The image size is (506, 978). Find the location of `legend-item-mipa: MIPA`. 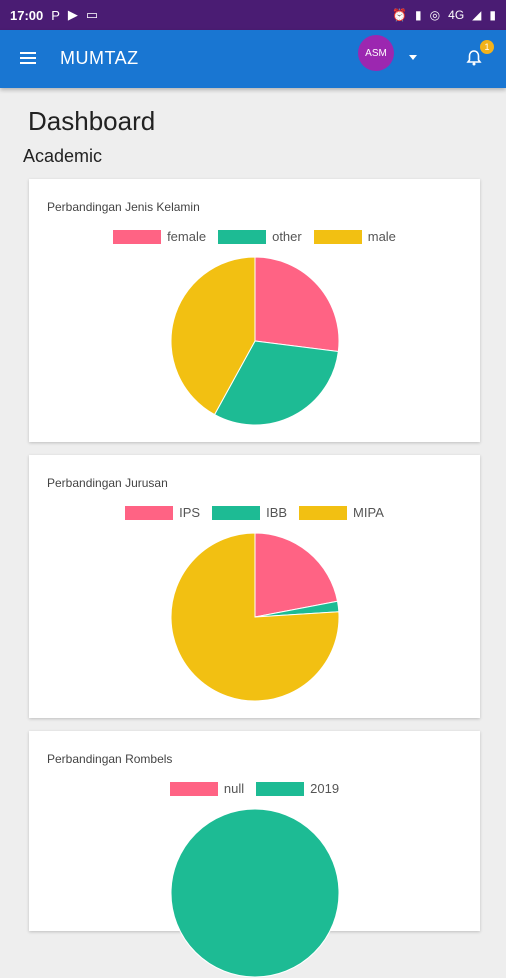

legend-item-mipa: MIPA is located at coordinates (341, 512).